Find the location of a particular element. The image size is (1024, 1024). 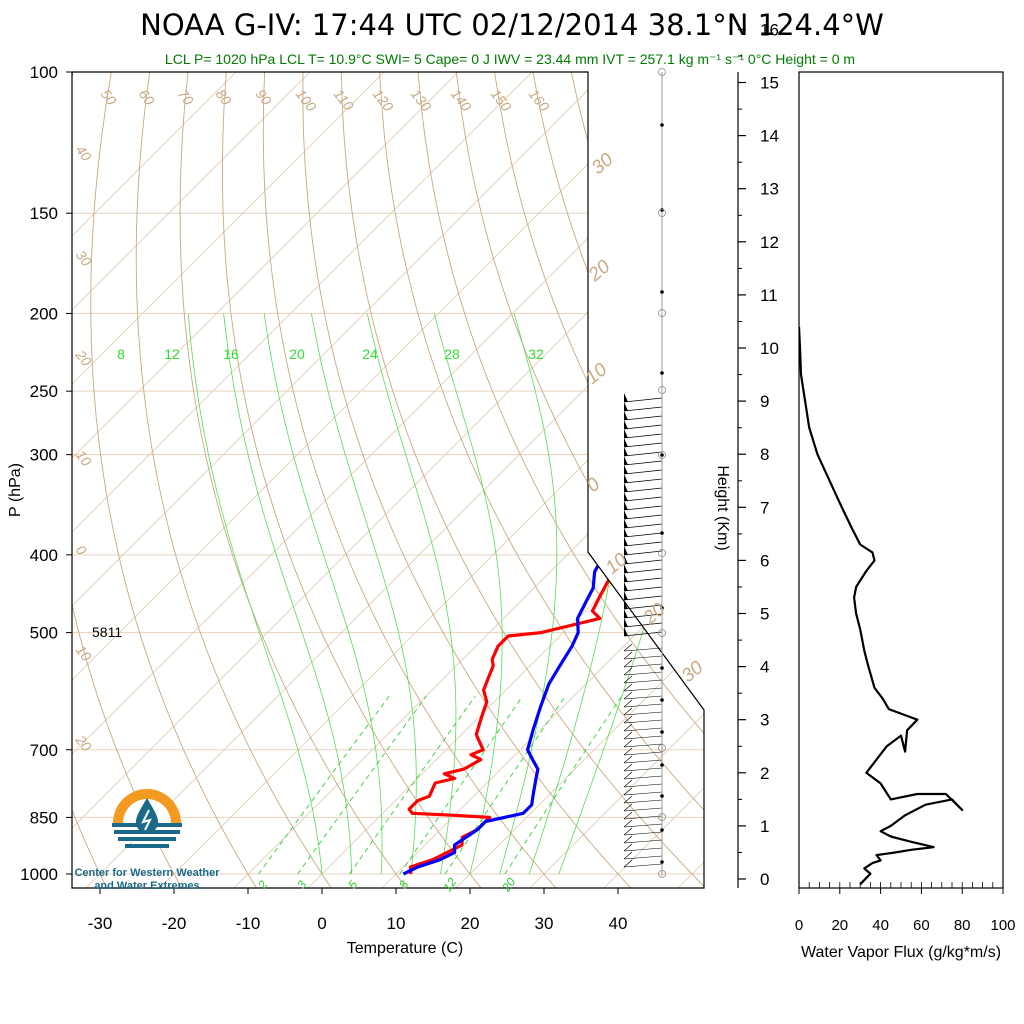

temp-tick-label: 40 is located at coordinates (618, 923).